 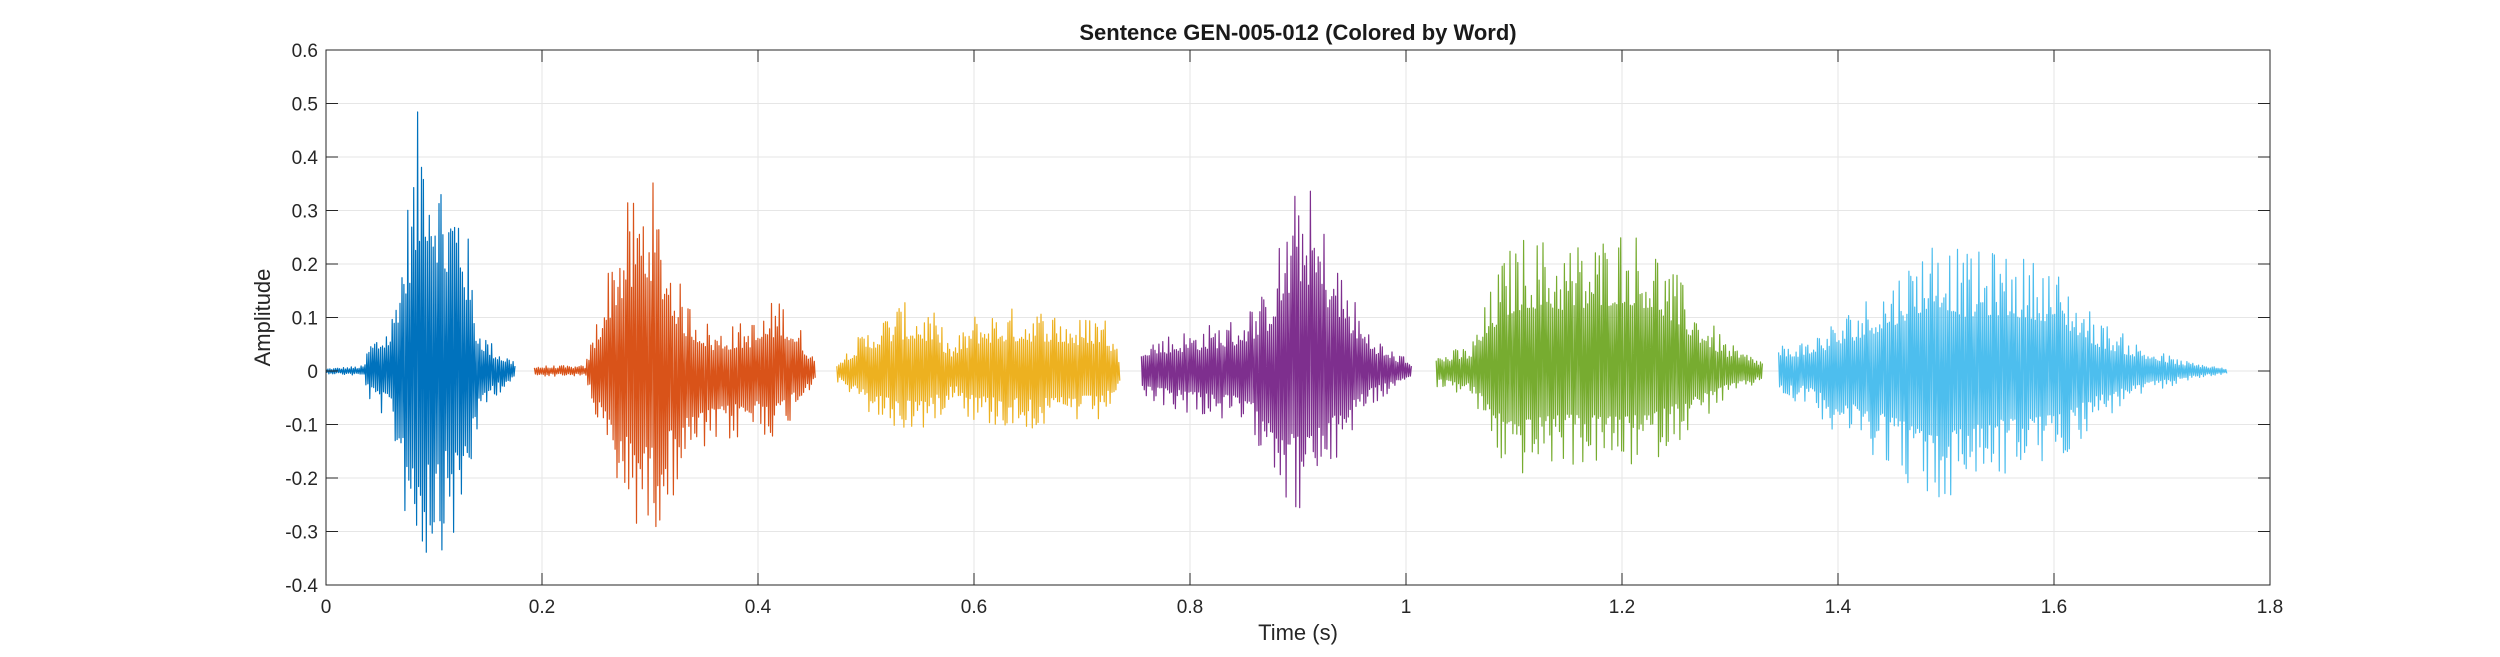 I want to click on y-tick-label: 0.1, so click(x=305, y=319).